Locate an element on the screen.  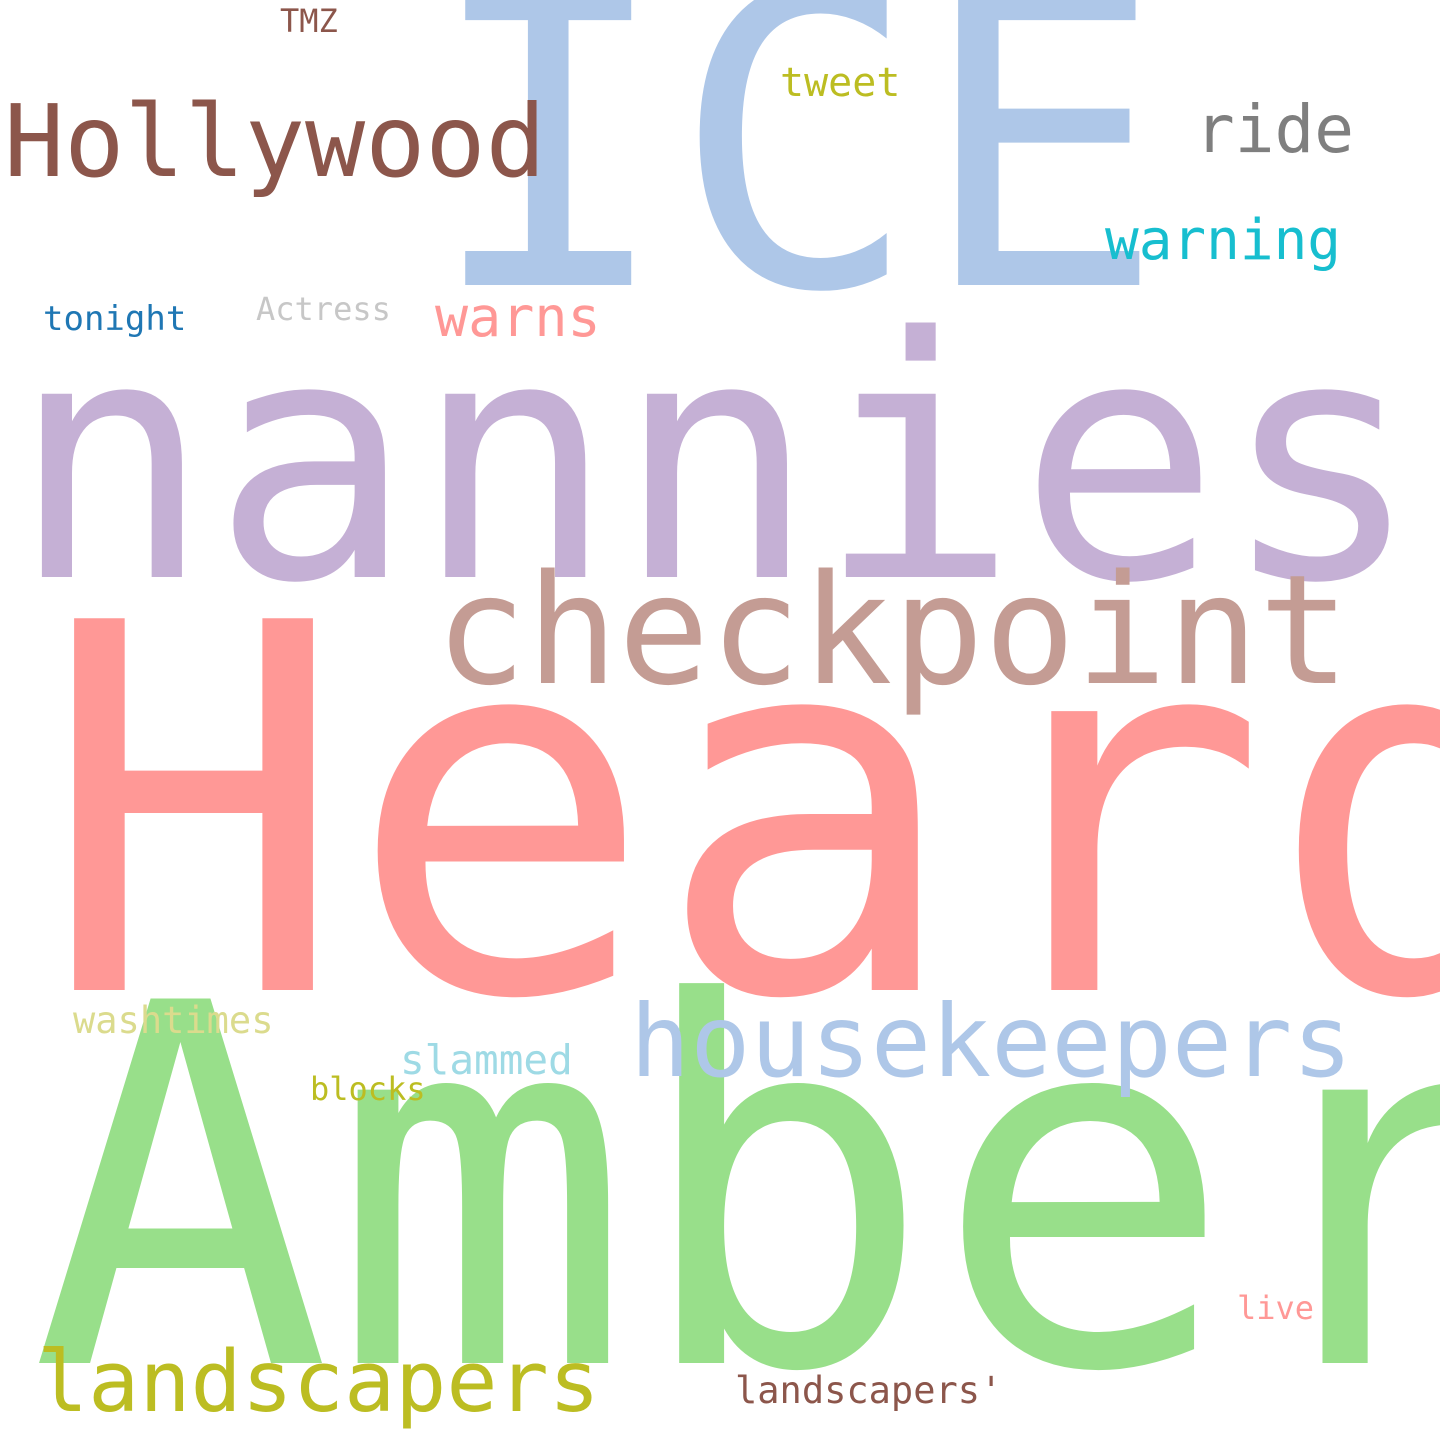
word-actress: Actress is located at coordinates (323, 309).